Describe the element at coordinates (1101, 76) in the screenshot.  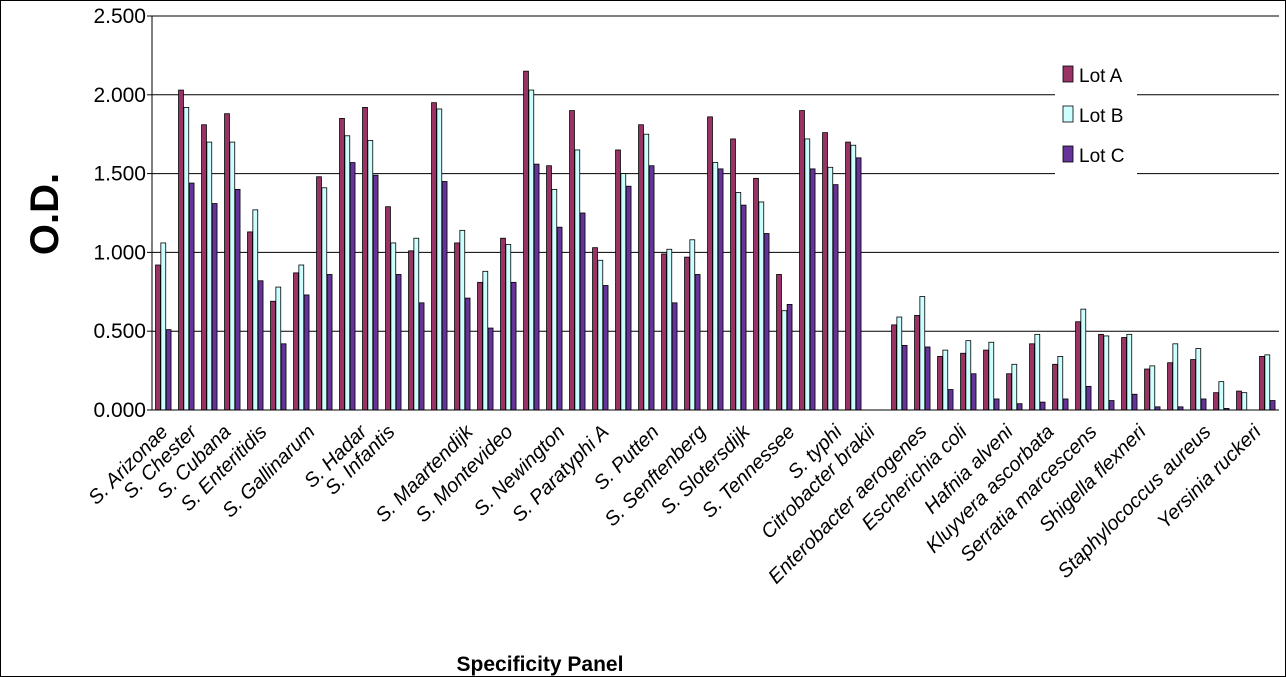
I see `legend-label: Lot A` at that location.